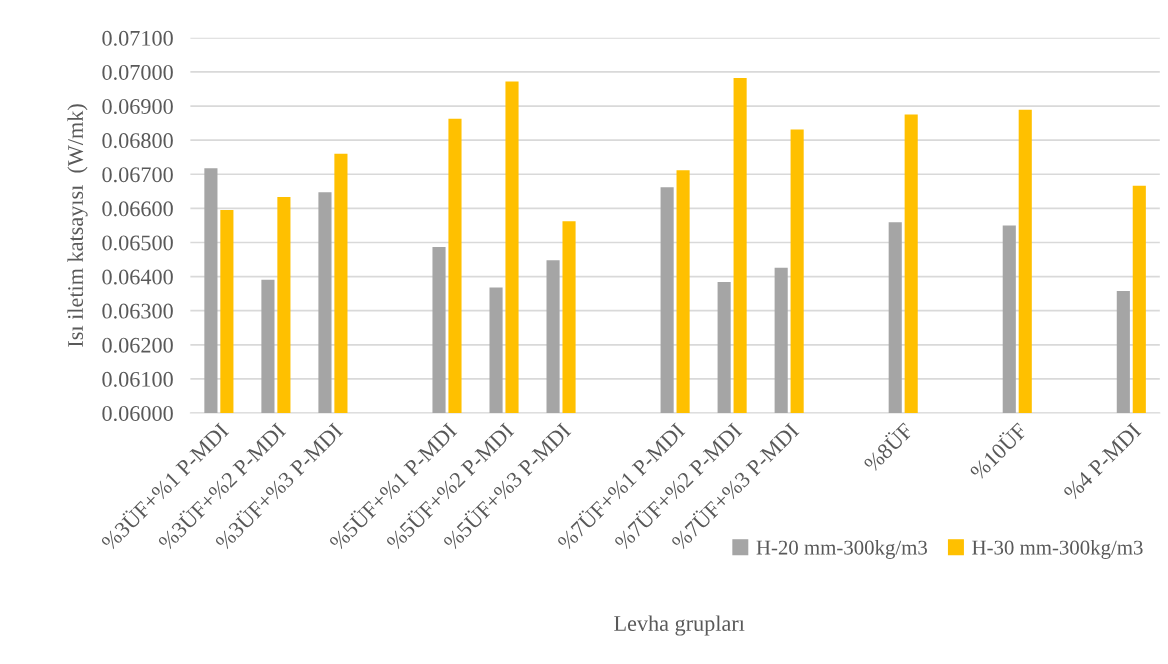  What do you see at coordinates (137, 175) in the screenshot?
I see `y-tick-label: 0.06700` at bounding box center [137, 175].